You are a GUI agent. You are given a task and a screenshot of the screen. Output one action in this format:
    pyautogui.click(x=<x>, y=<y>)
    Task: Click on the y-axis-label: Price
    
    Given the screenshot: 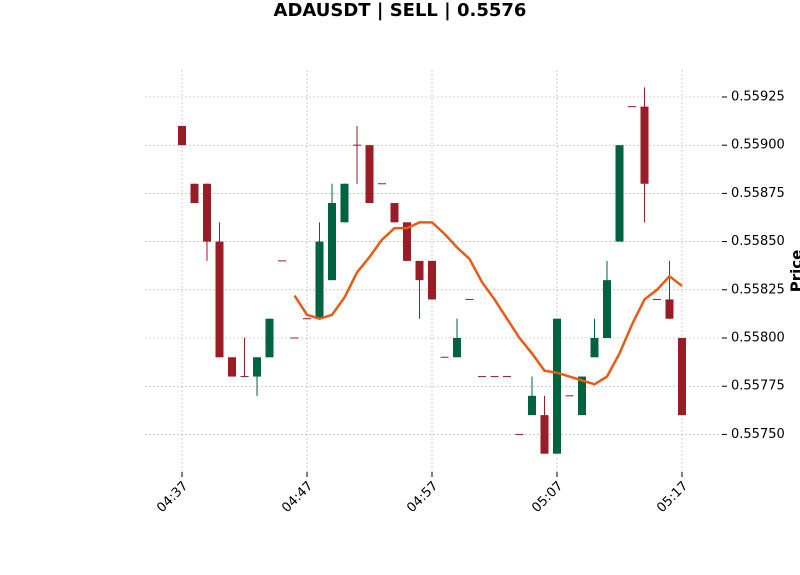 What is the action you would take?
    pyautogui.click(x=794, y=271)
    